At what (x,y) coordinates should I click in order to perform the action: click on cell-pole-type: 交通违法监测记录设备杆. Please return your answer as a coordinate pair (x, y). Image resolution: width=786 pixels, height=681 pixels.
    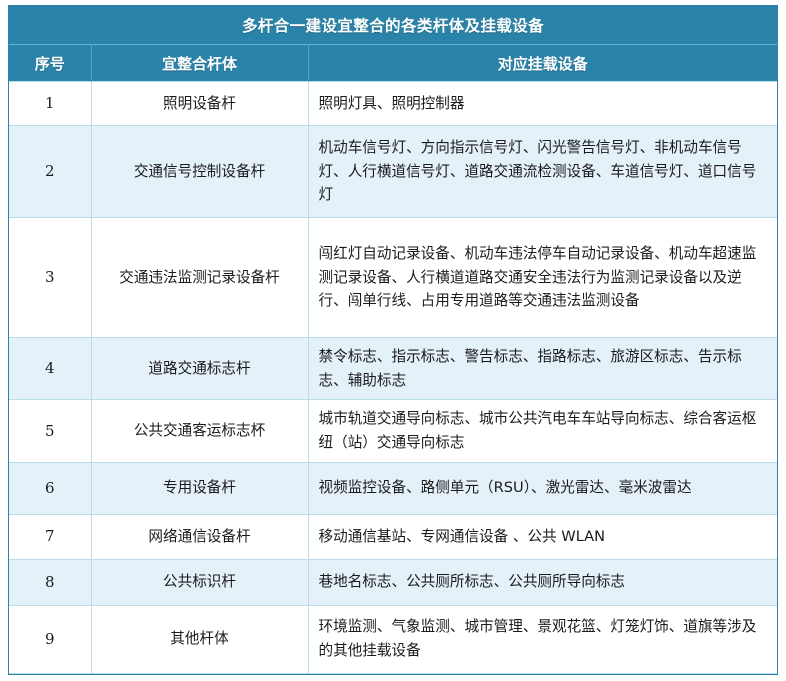
    Looking at the image, I should click on (199, 277).